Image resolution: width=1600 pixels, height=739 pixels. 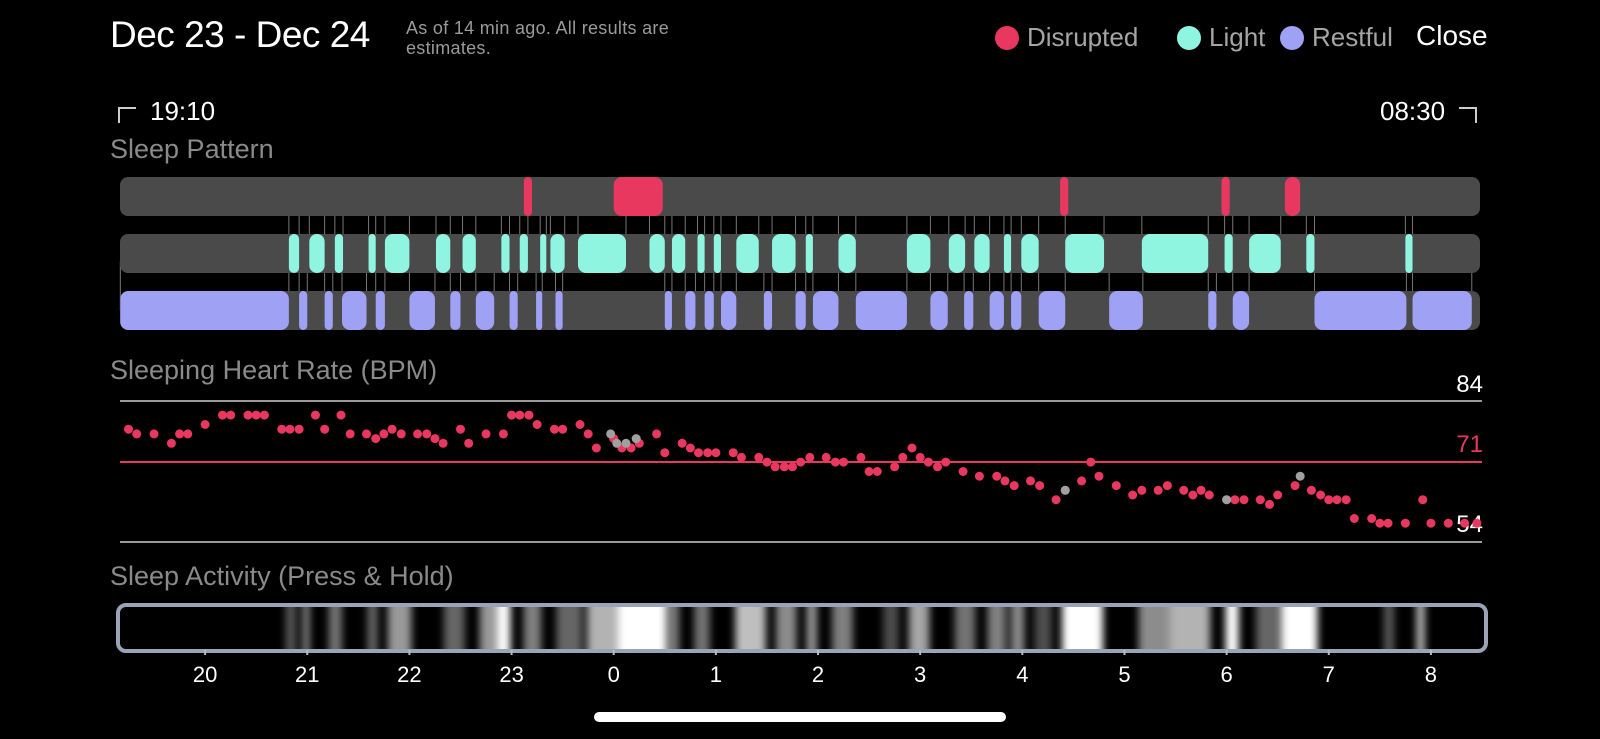 I want to click on tick-label: 23, so click(x=511, y=674).